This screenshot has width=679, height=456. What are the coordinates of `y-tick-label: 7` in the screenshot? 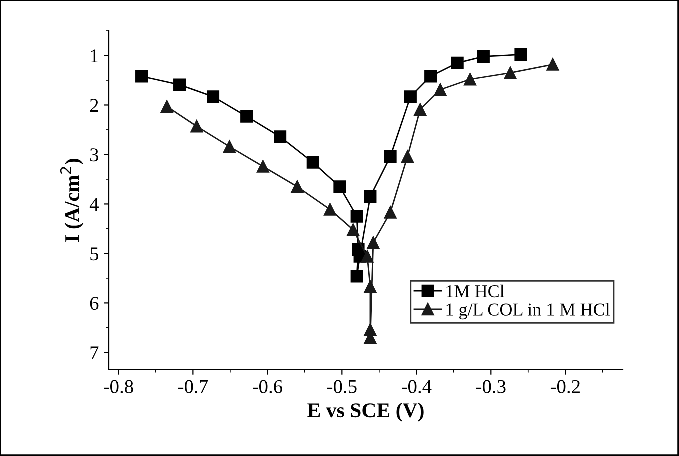 It's located at (94, 353).